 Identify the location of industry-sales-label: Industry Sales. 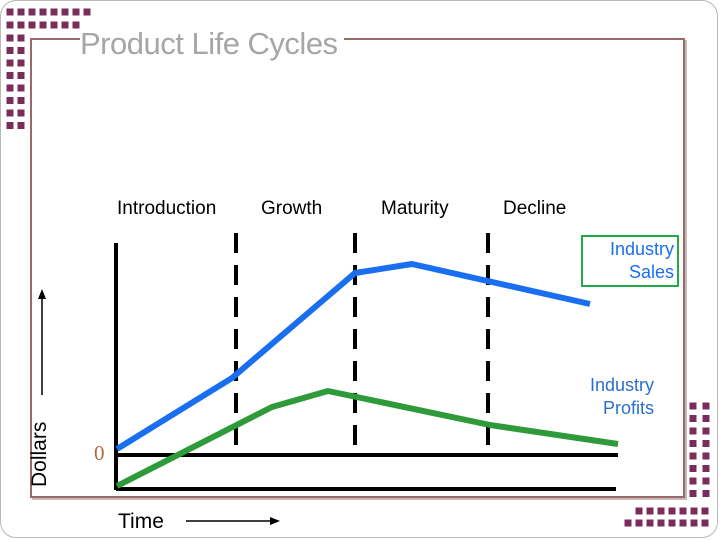
(630, 261).